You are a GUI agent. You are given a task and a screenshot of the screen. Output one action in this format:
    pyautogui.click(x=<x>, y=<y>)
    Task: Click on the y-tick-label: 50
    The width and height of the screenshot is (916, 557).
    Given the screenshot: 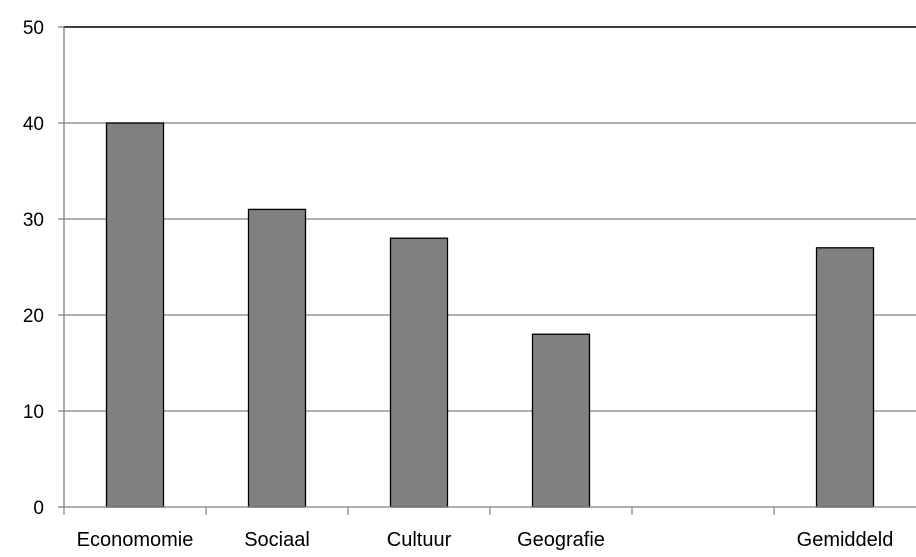 What is the action you would take?
    pyautogui.click(x=33, y=28)
    